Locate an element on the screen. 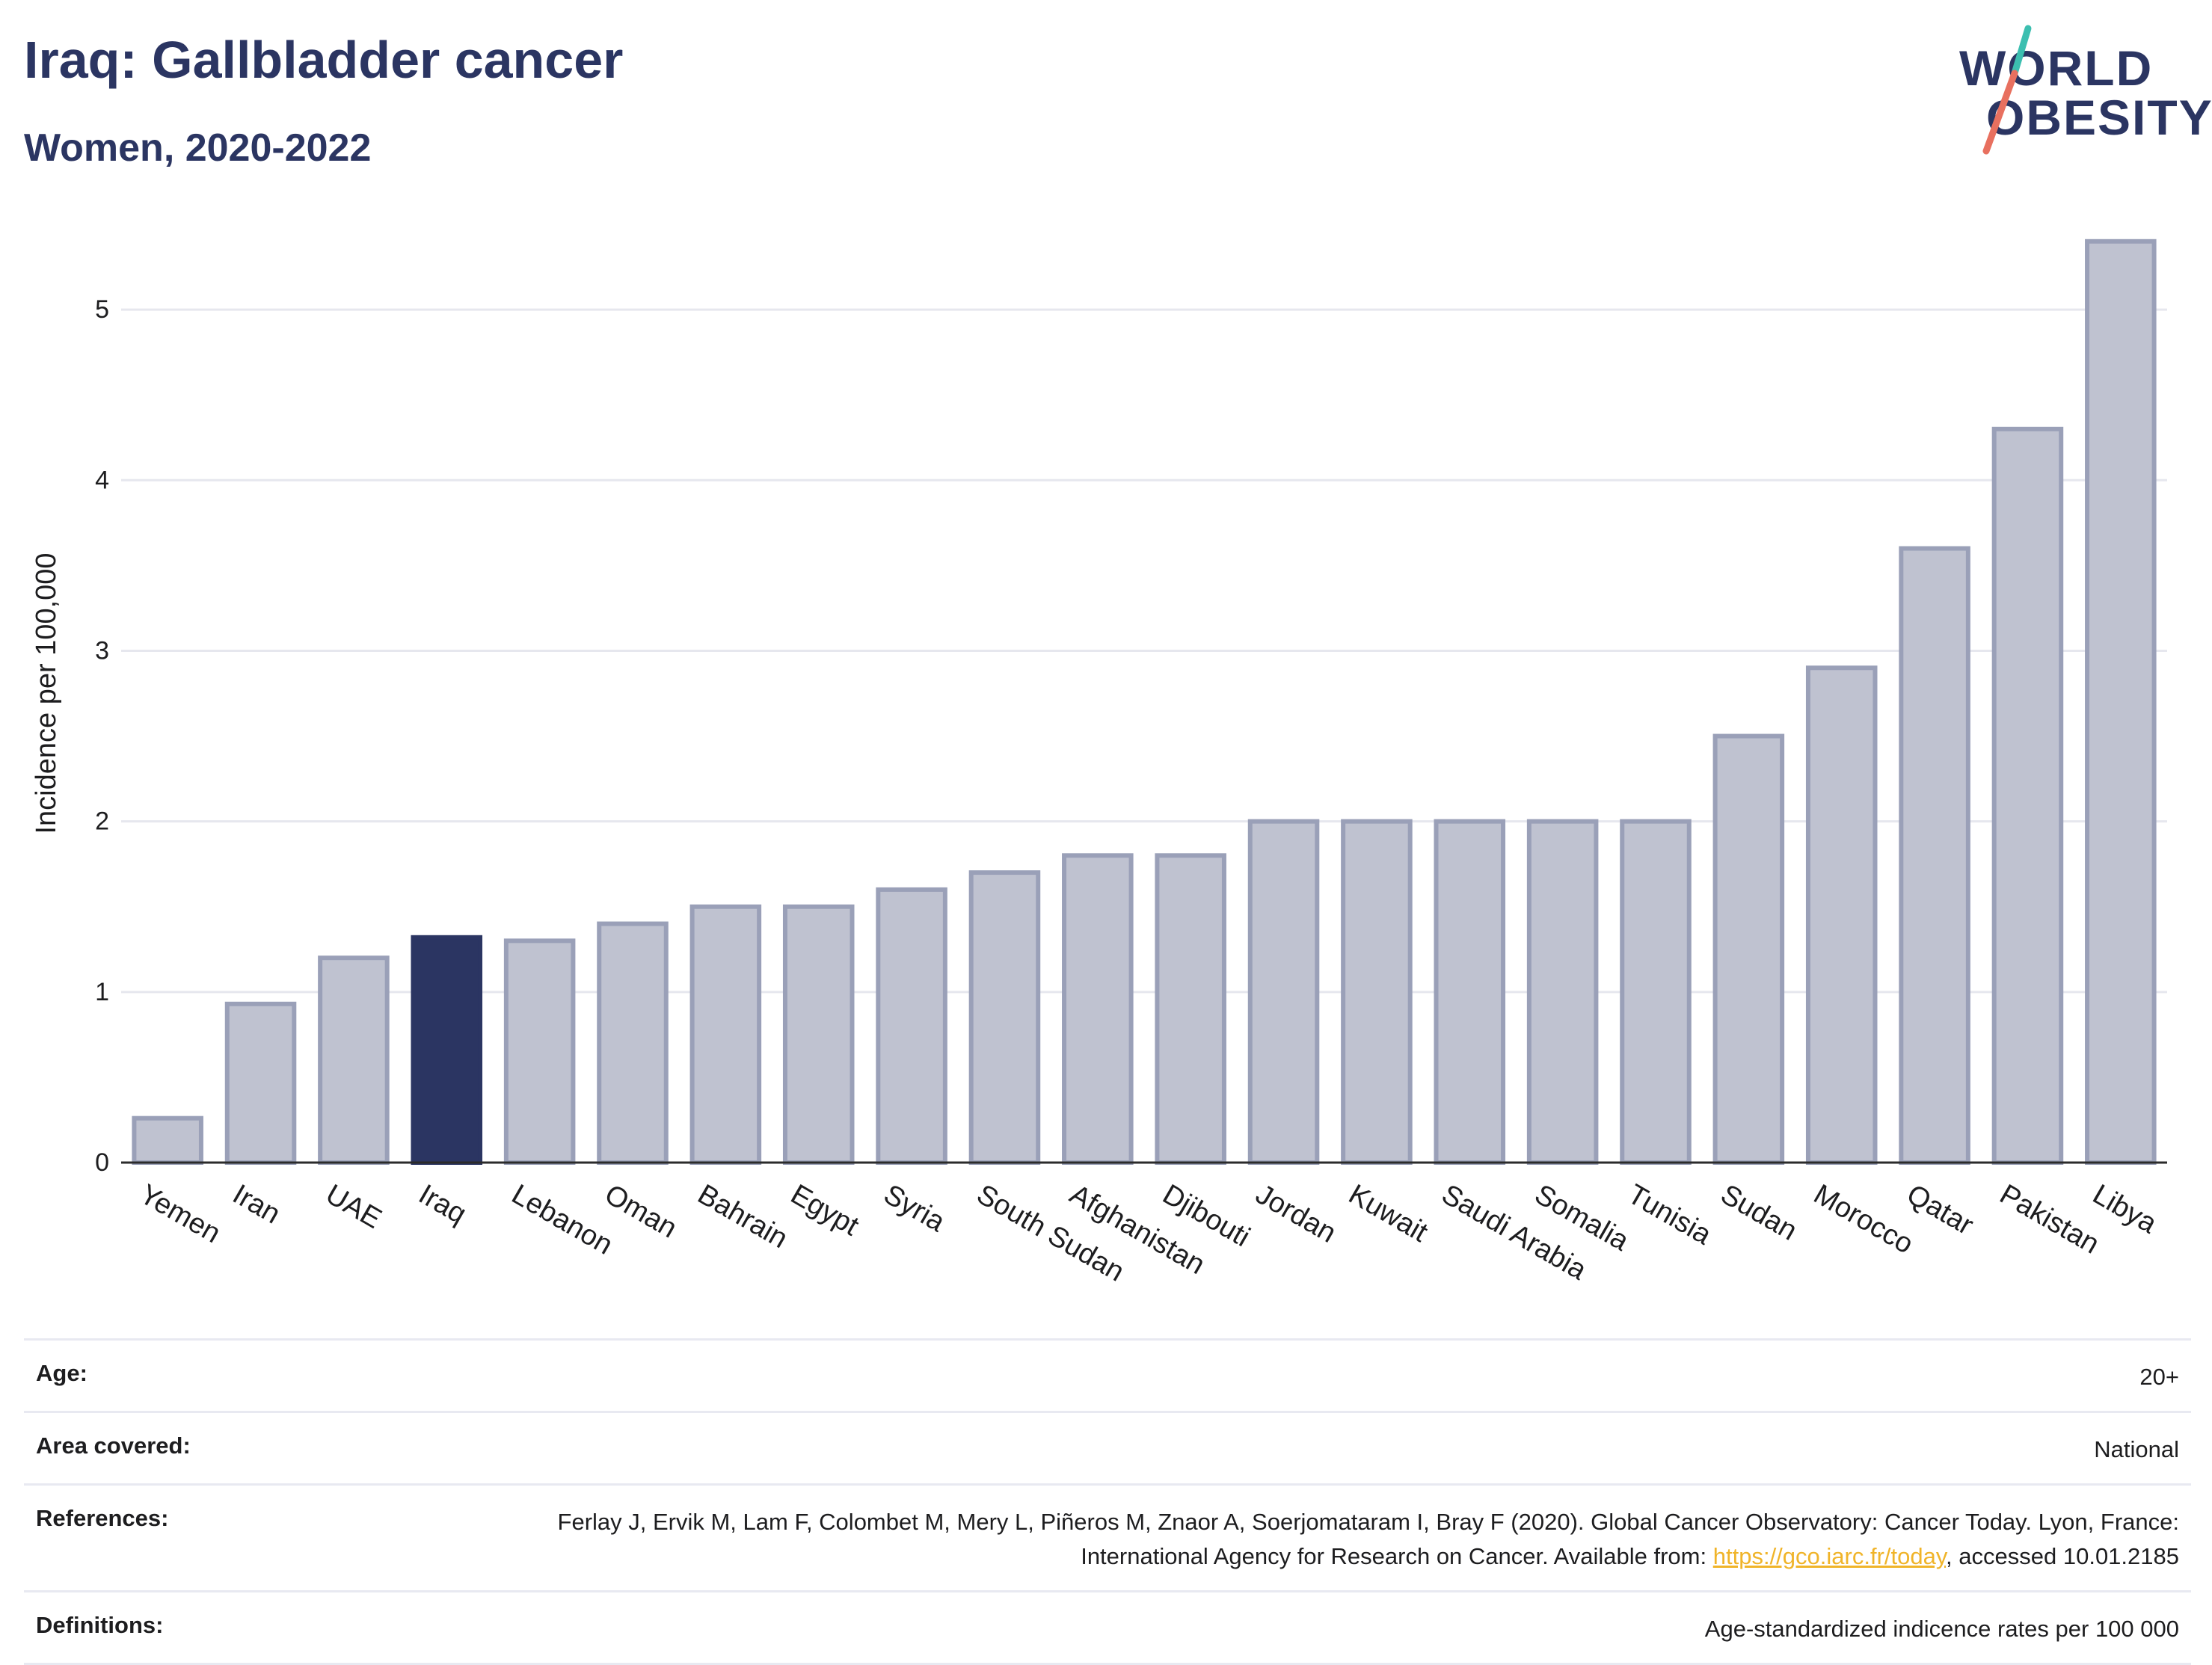 This screenshot has width=2212, height=1665. references-label: References: is located at coordinates (103, 1518).